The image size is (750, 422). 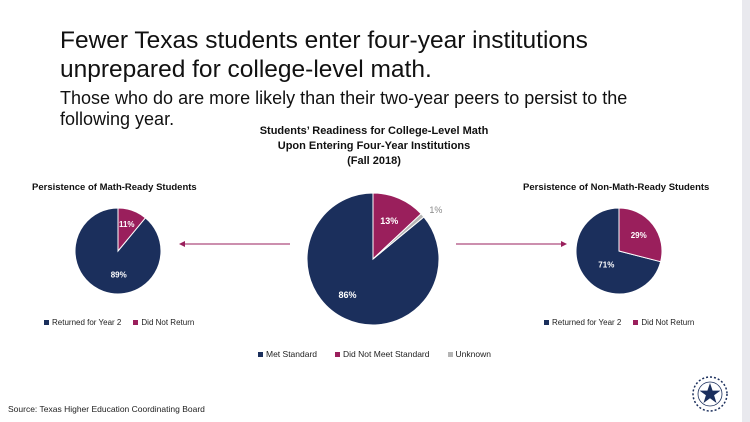 I want to click on right-chart-title: Persistence of Non-Math-Ready Students, so click(x=616, y=187).